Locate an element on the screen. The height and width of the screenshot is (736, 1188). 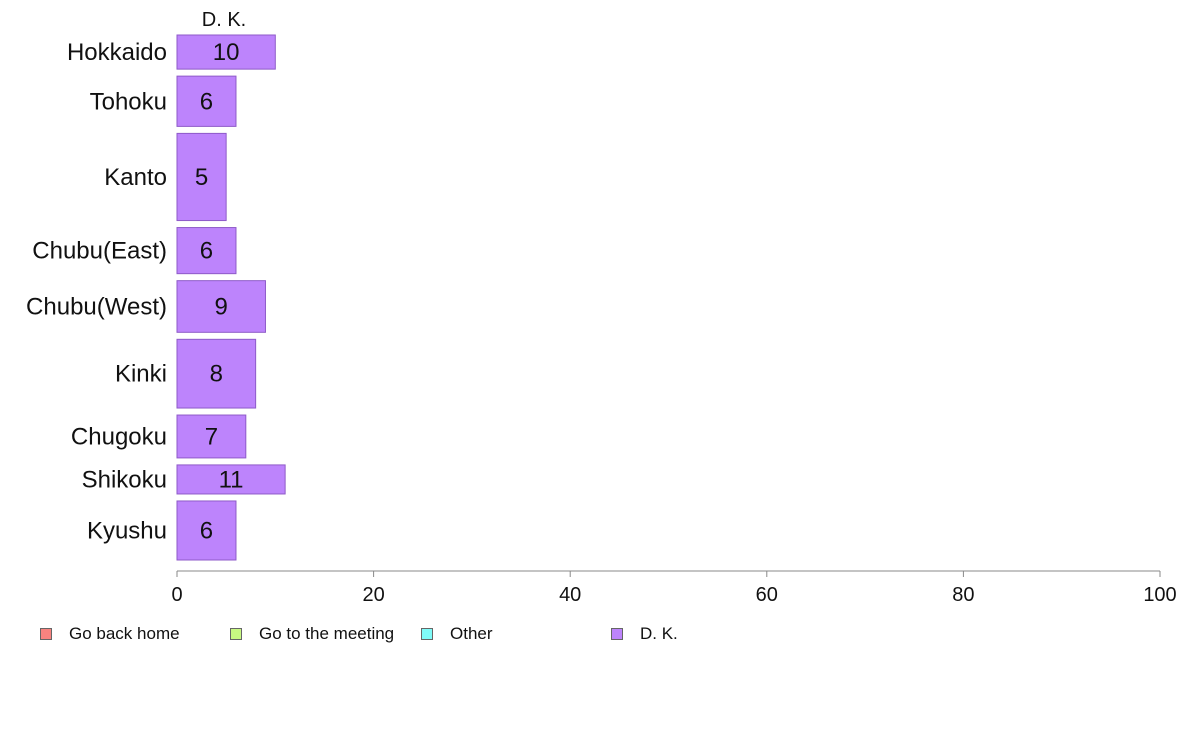
legend-label-go-to-the-meeting: Go to the meeting is located at coordinates (327, 633).